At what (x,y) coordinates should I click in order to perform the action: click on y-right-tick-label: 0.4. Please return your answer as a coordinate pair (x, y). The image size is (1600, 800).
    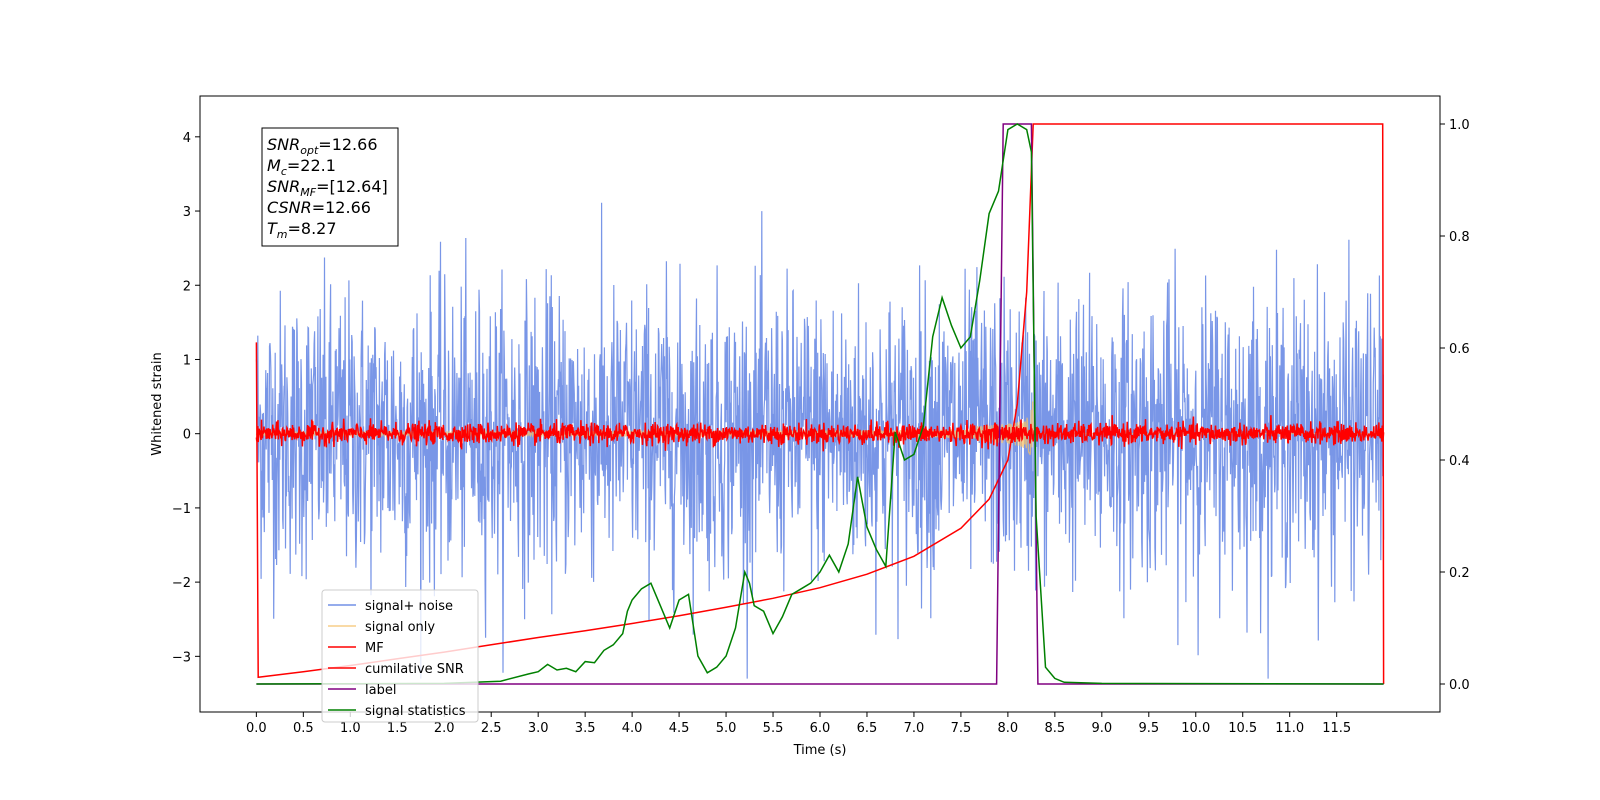
    Looking at the image, I should click on (1459, 461).